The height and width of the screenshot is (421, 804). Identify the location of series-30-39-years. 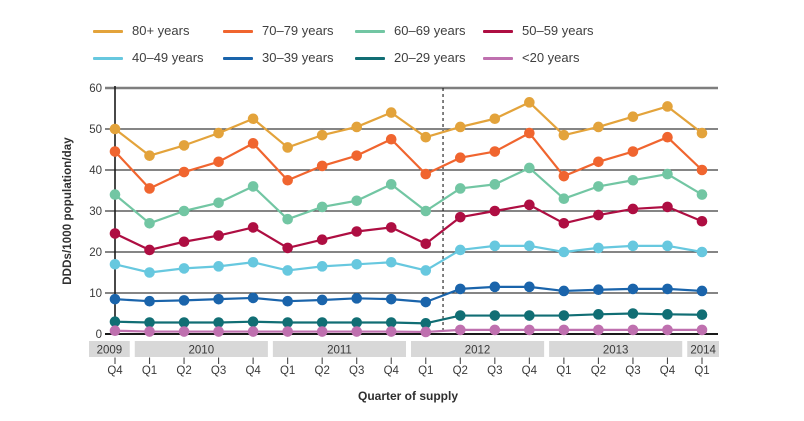
(408, 294).